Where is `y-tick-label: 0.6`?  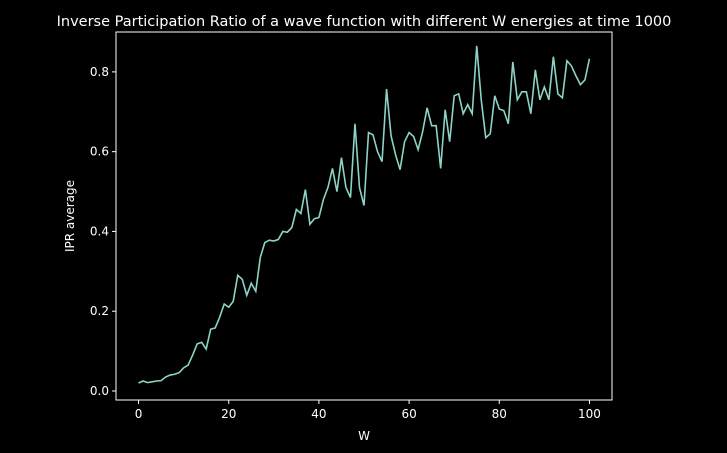 y-tick-label: 0.6 is located at coordinates (99, 152).